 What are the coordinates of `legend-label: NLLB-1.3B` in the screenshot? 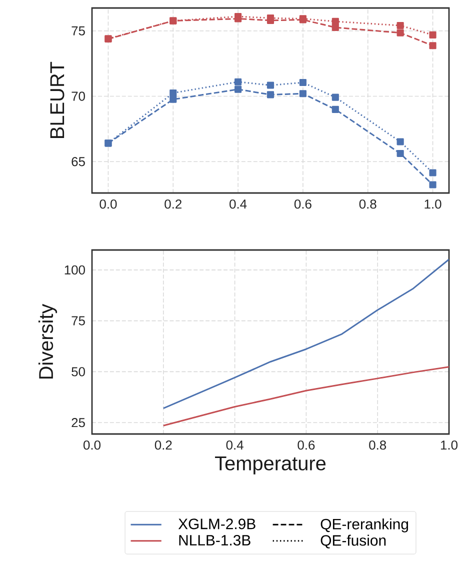 It's located at (214, 540).